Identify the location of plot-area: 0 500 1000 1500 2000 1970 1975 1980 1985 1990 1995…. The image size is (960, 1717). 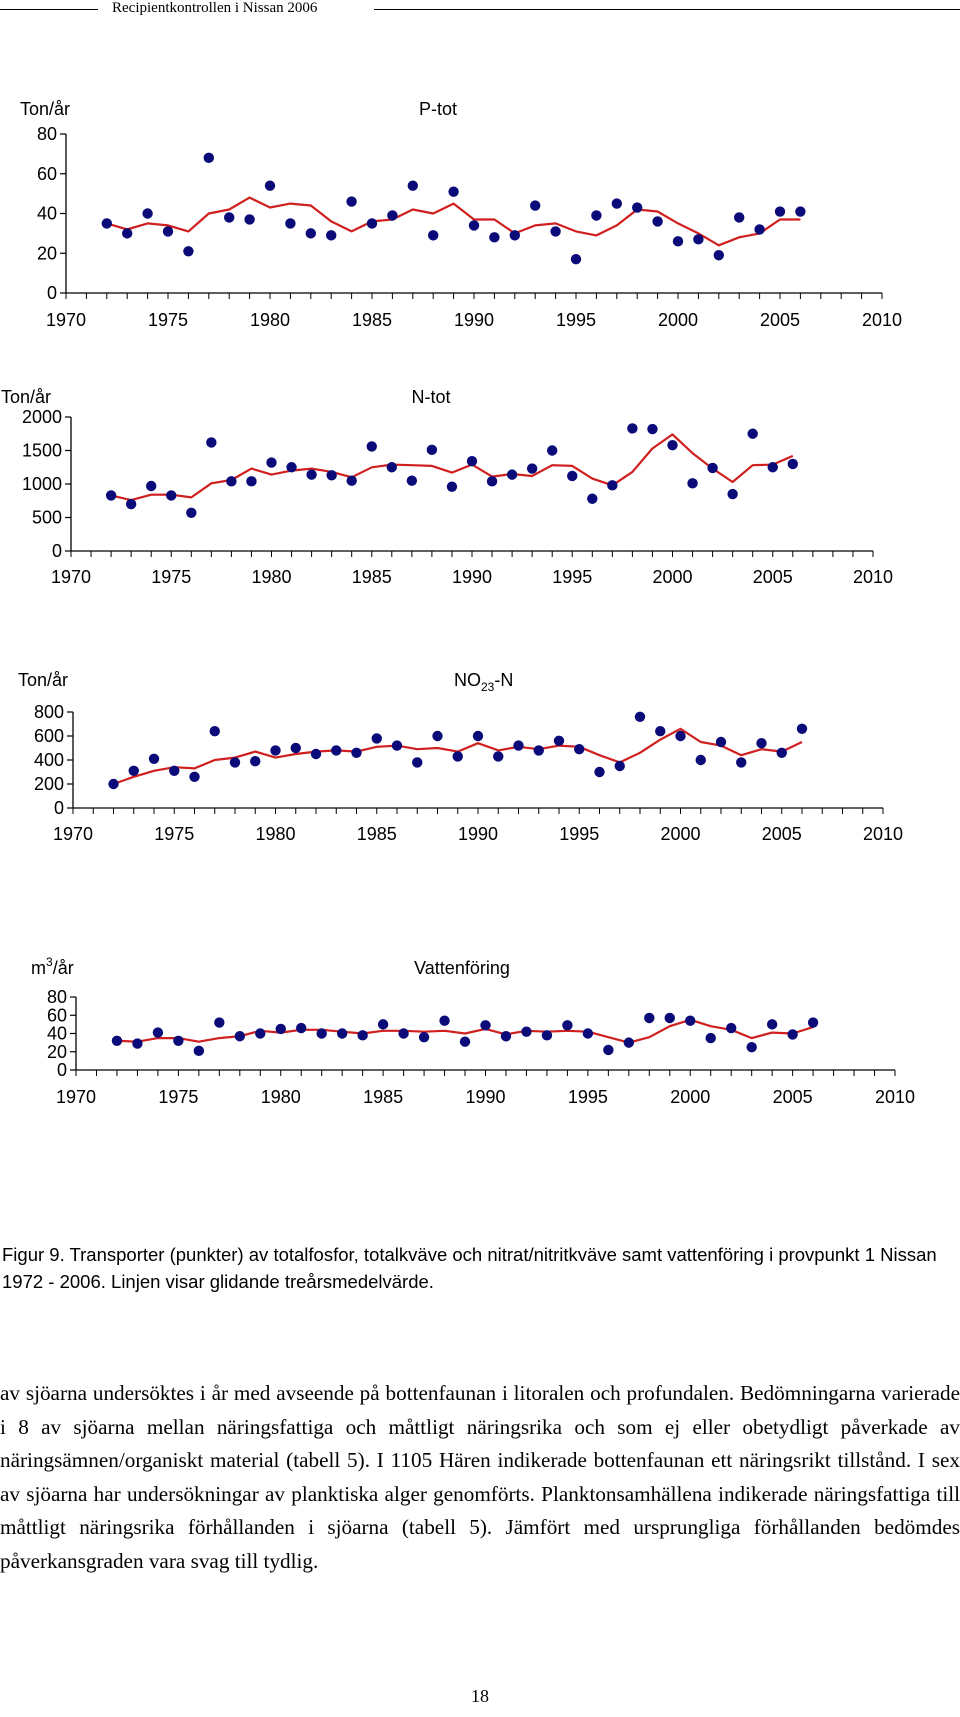
(457, 497).